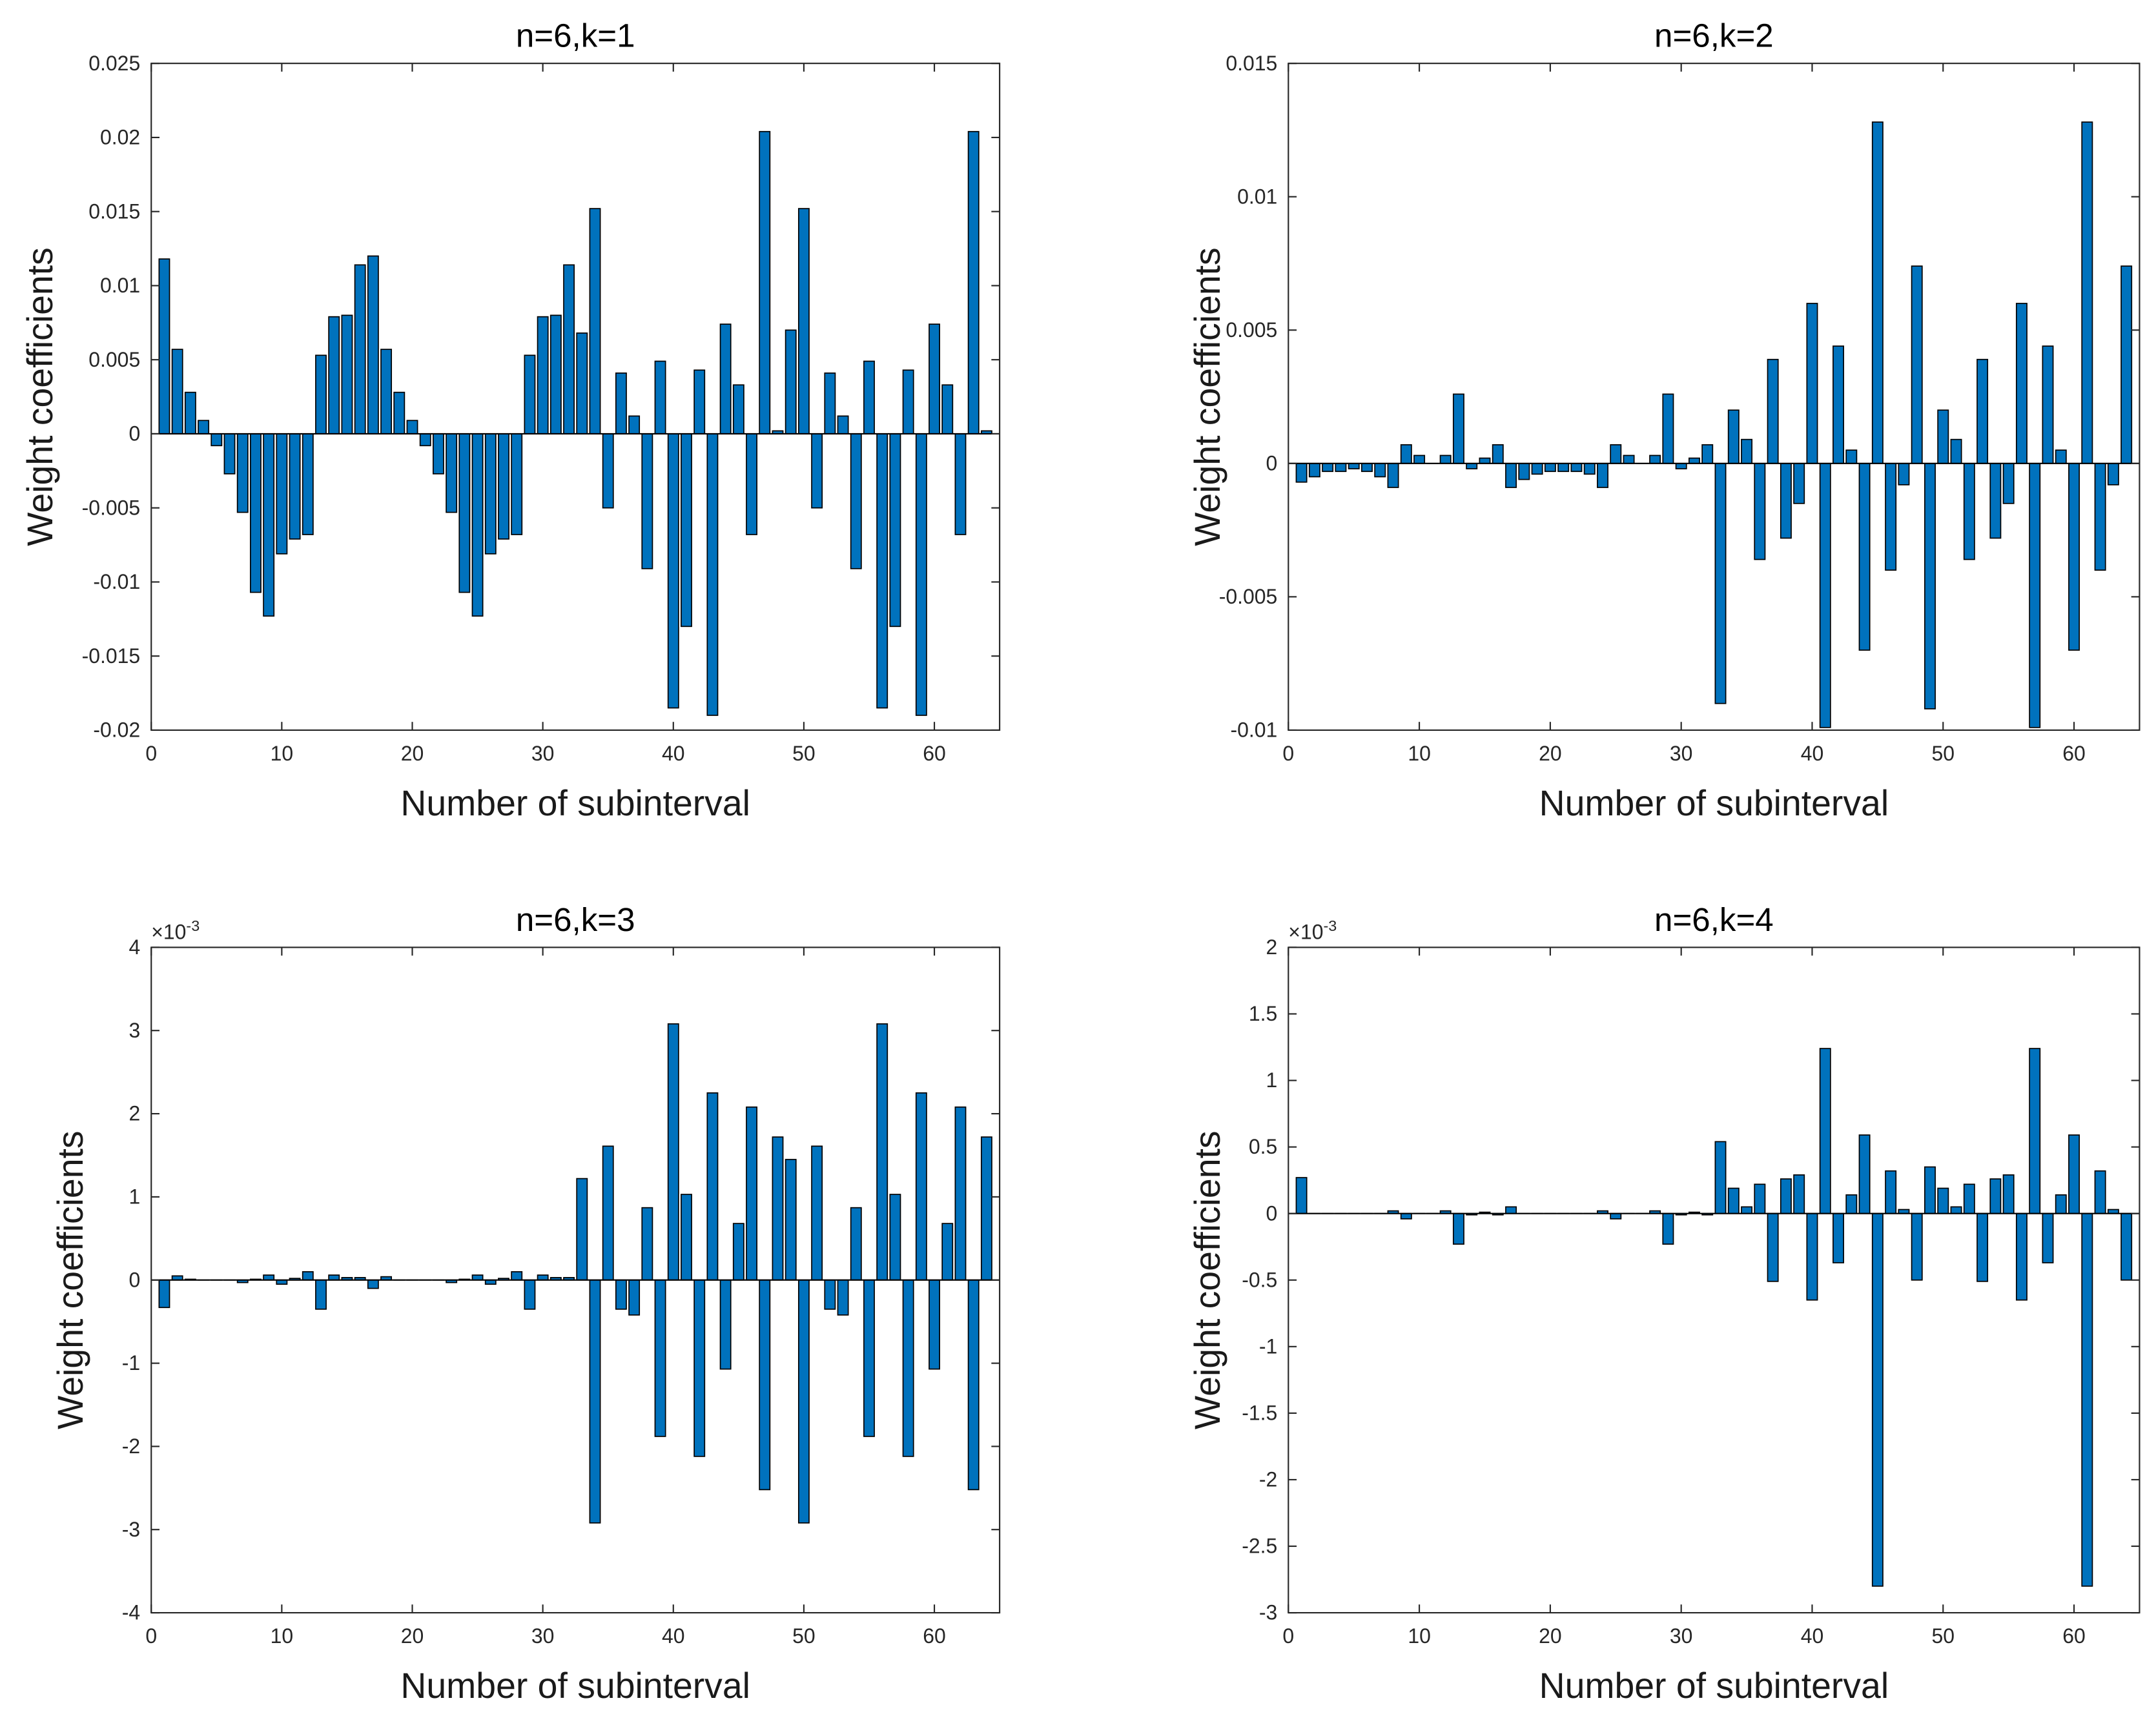 The height and width of the screenshot is (1716, 2156). What do you see at coordinates (131, 1362) in the screenshot?
I see `y-tick-label: -1` at bounding box center [131, 1362].